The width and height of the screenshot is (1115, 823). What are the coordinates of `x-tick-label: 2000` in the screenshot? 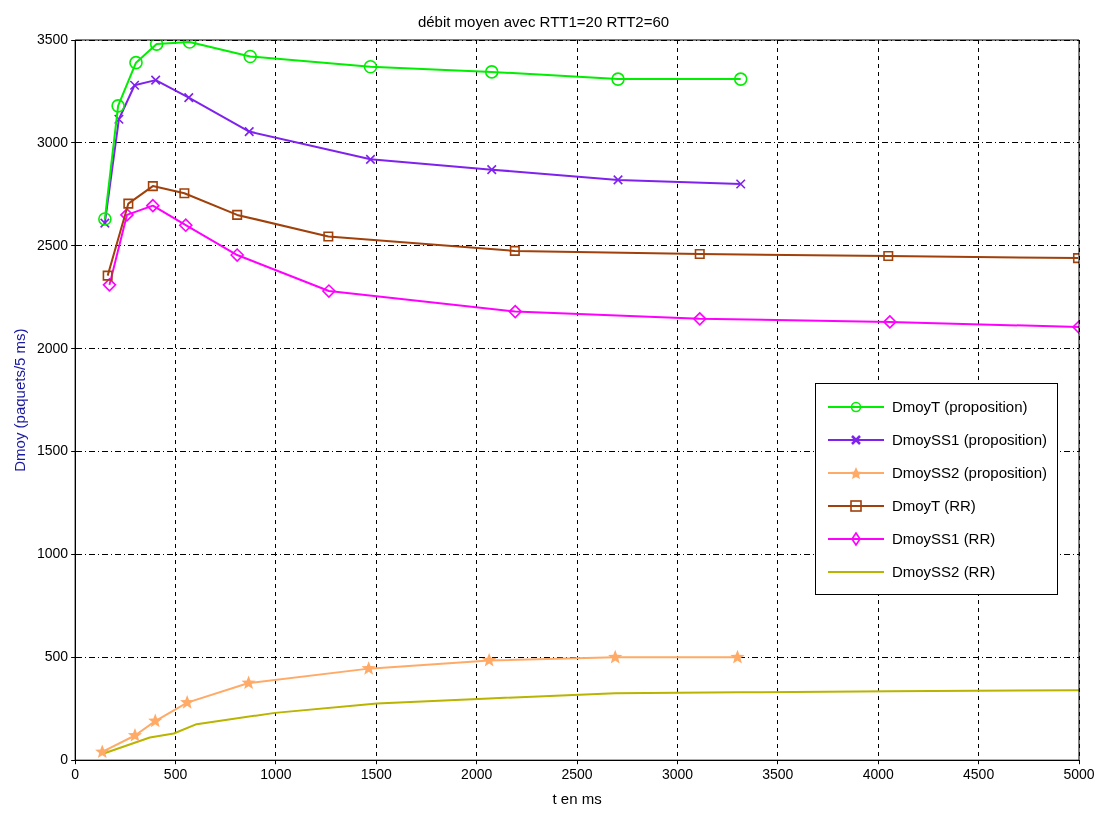 It's located at (477, 774).